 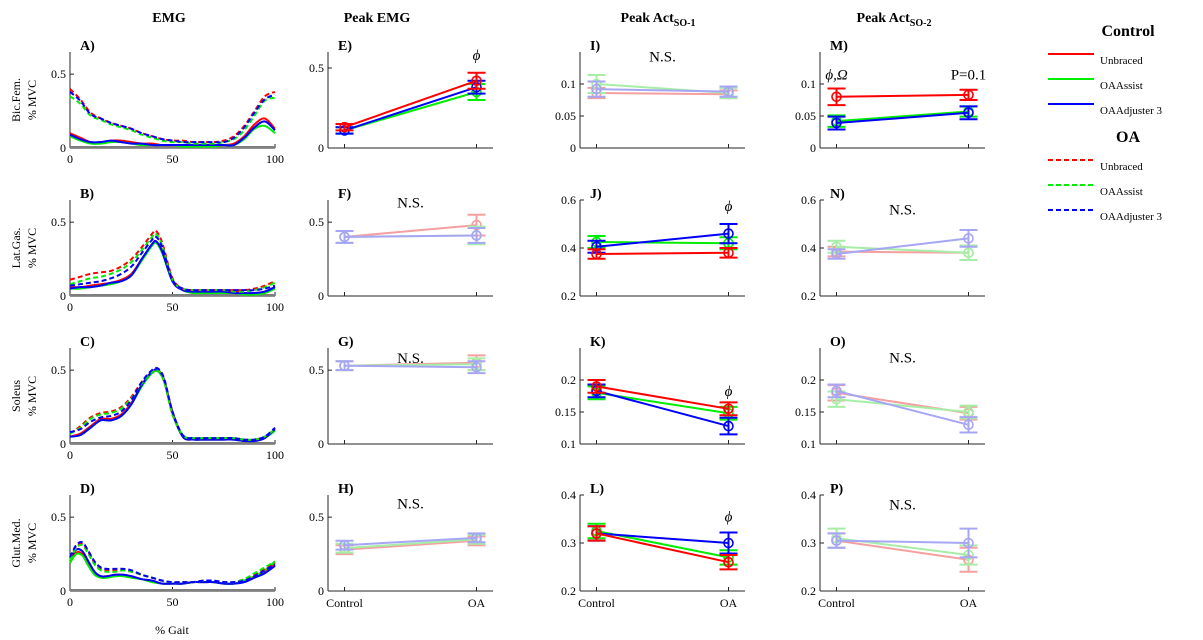 What do you see at coordinates (16, 100) in the screenshot?
I see `row-label-muscle: Bic.Fem.` at bounding box center [16, 100].